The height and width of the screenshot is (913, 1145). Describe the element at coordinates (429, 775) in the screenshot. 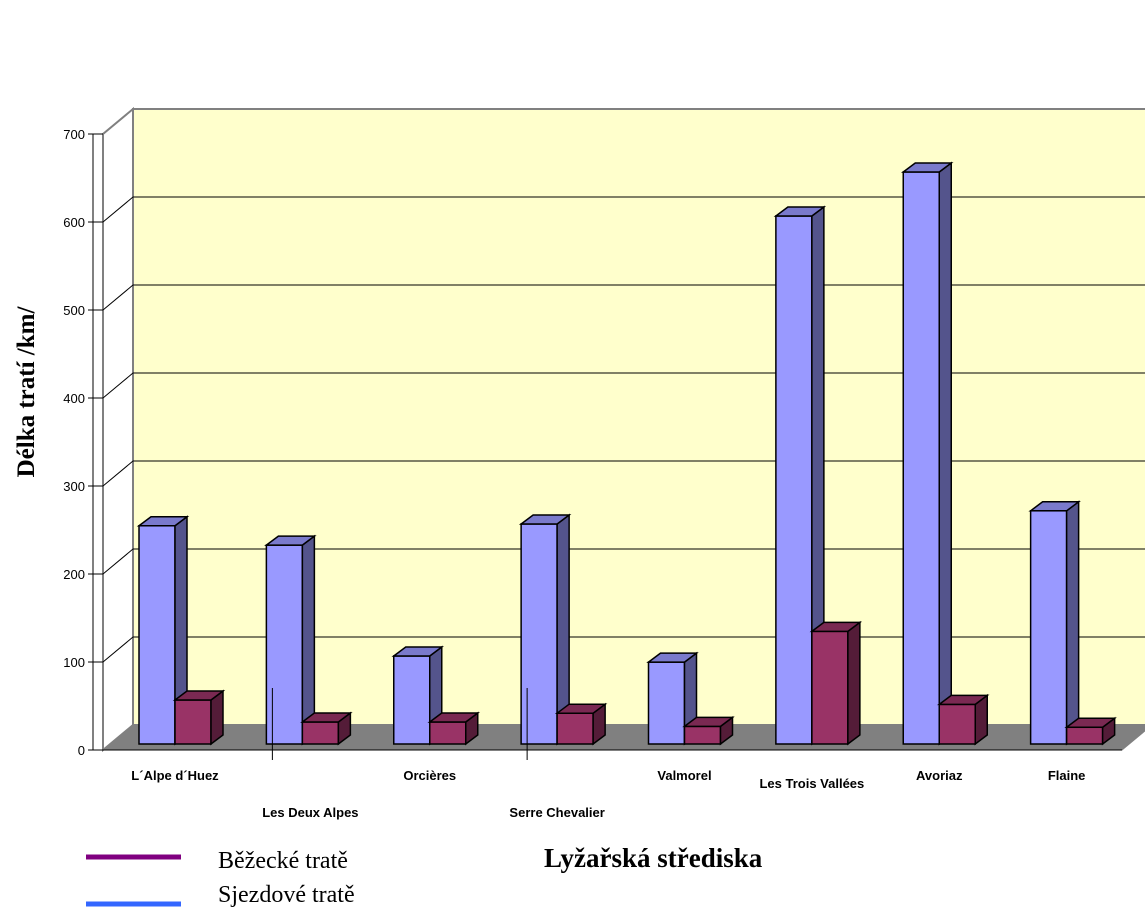

I see `category-label-2: Orcières` at that location.